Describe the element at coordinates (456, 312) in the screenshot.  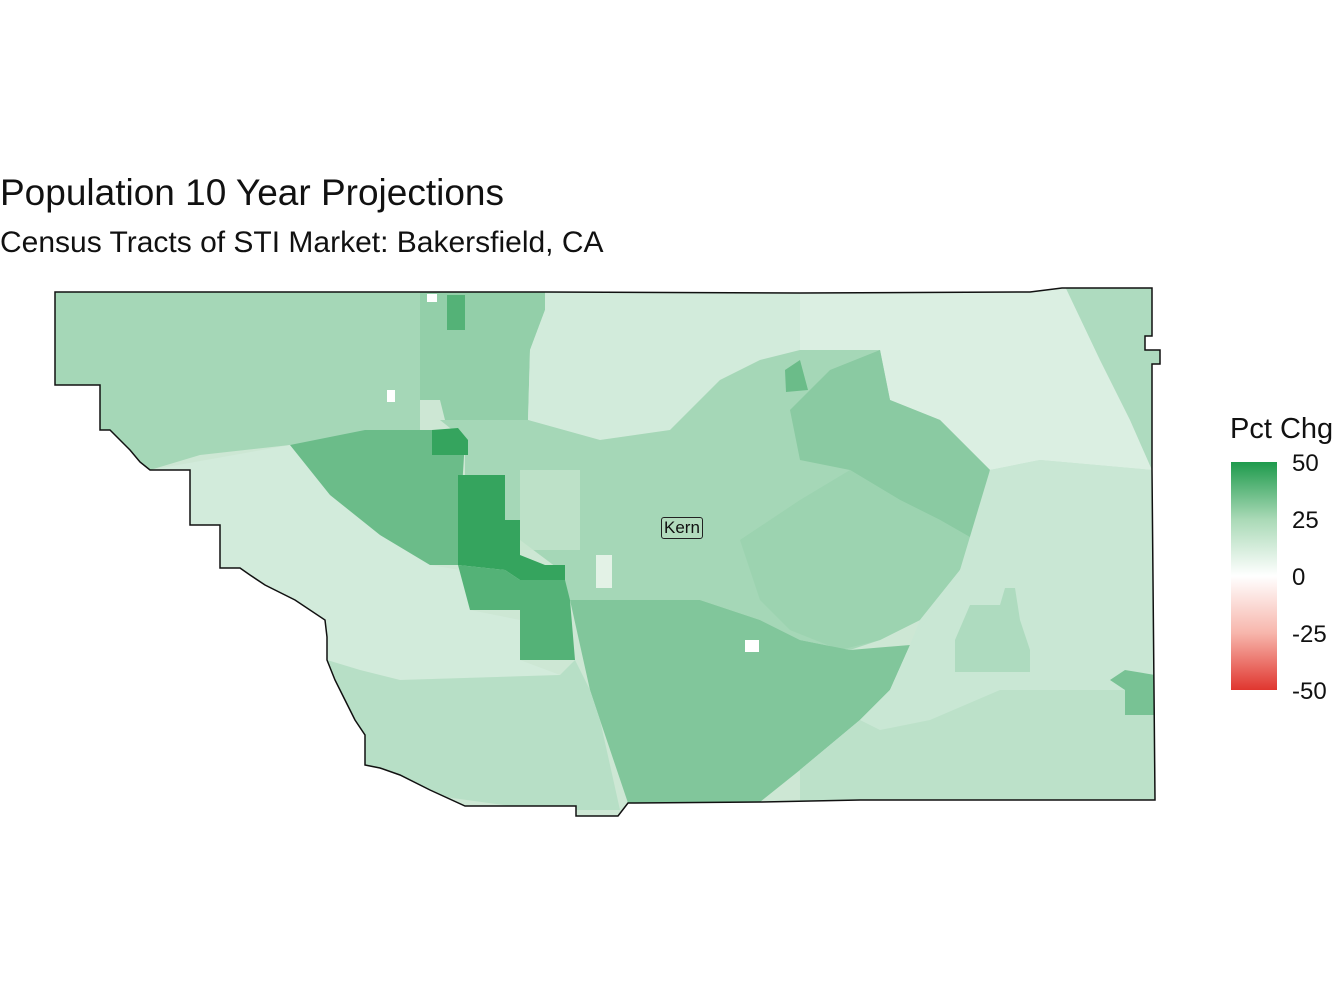
I see `tract-north-spot` at that location.